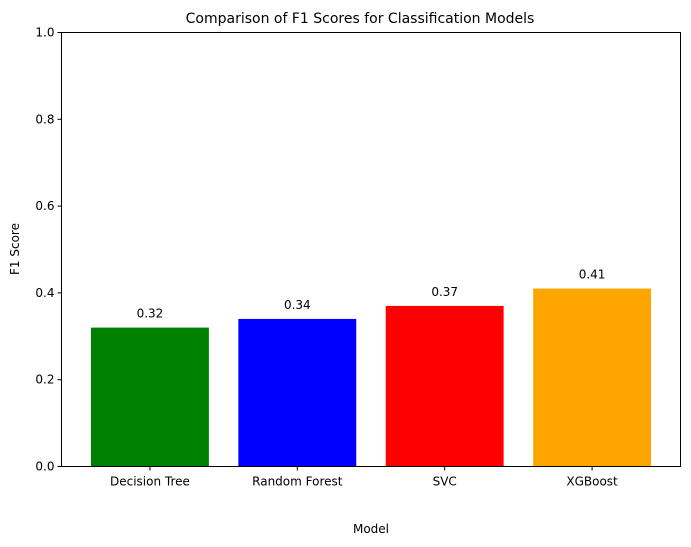 Image resolution: width=691 pixels, height=547 pixels. Describe the element at coordinates (592, 377) in the screenshot. I see `bar-xgboost` at that location.